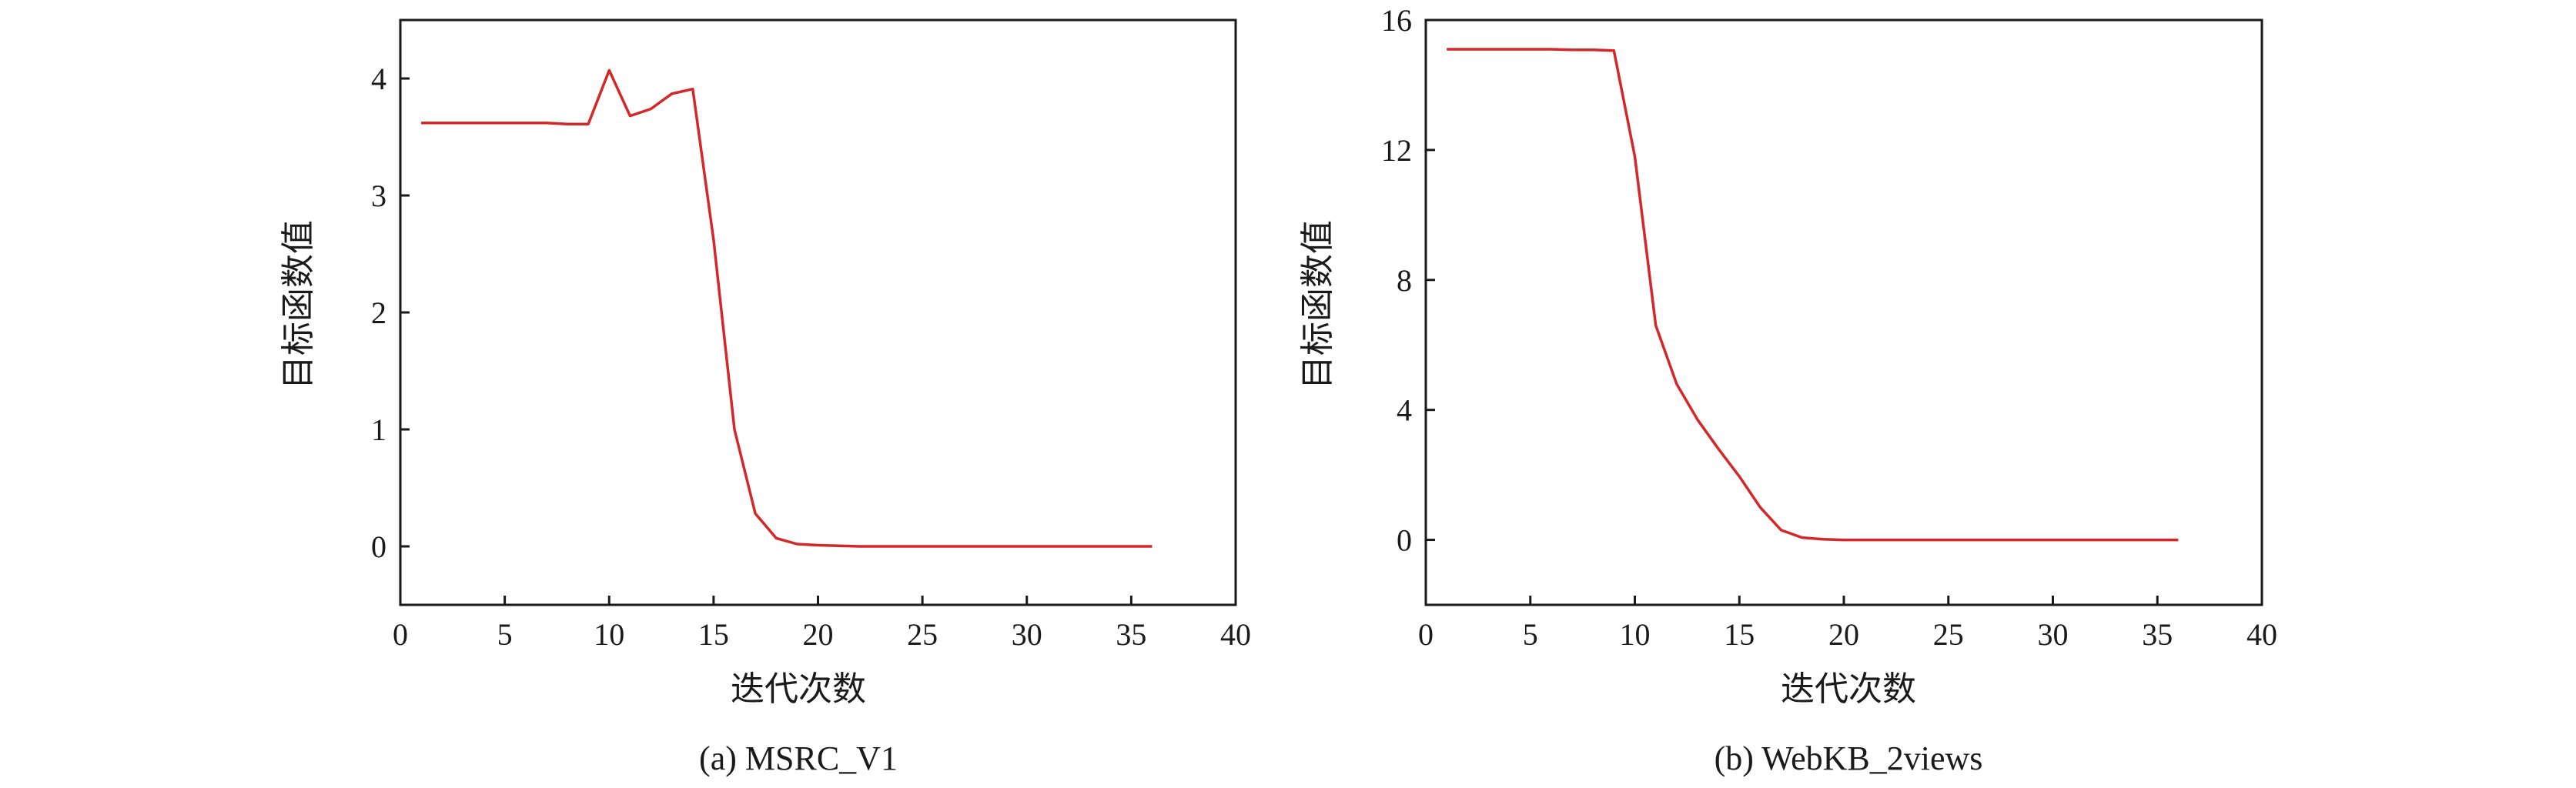  What do you see at coordinates (1397, 150) in the screenshot?
I see `y-tick-label: 12` at bounding box center [1397, 150].